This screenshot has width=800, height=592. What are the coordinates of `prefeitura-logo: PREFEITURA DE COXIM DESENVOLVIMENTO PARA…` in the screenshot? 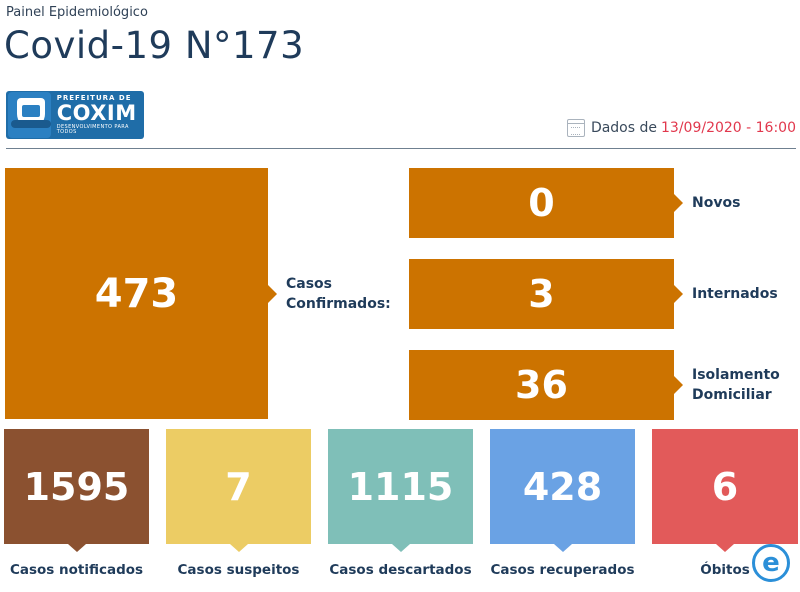 It's located at (75, 115).